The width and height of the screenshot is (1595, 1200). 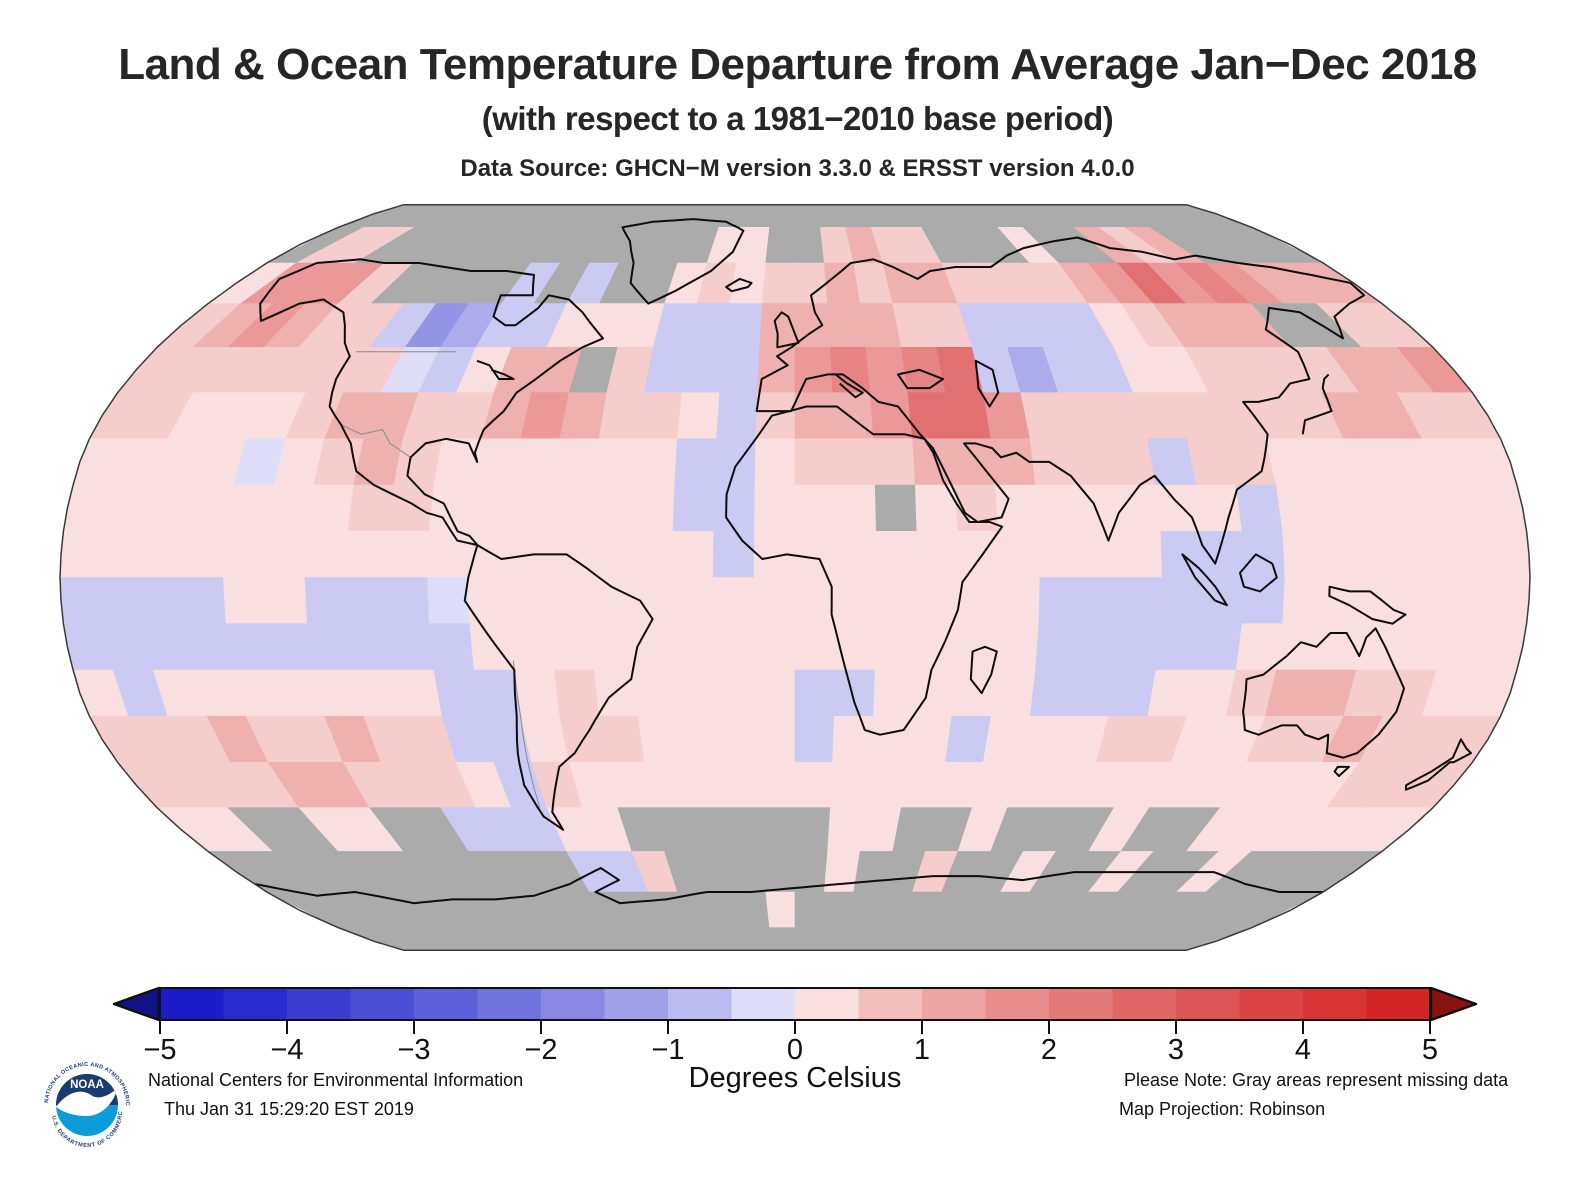 I want to click on colorbar-tick-label: 2, so click(x=1049, y=1050).